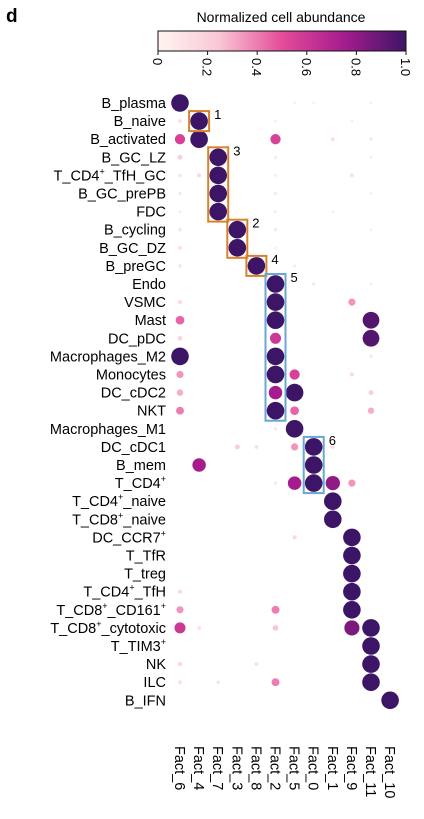 The width and height of the screenshot is (424, 819). Describe the element at coordinates (154, 683) in the screenshot. I see `row-label: ILC` at that location.